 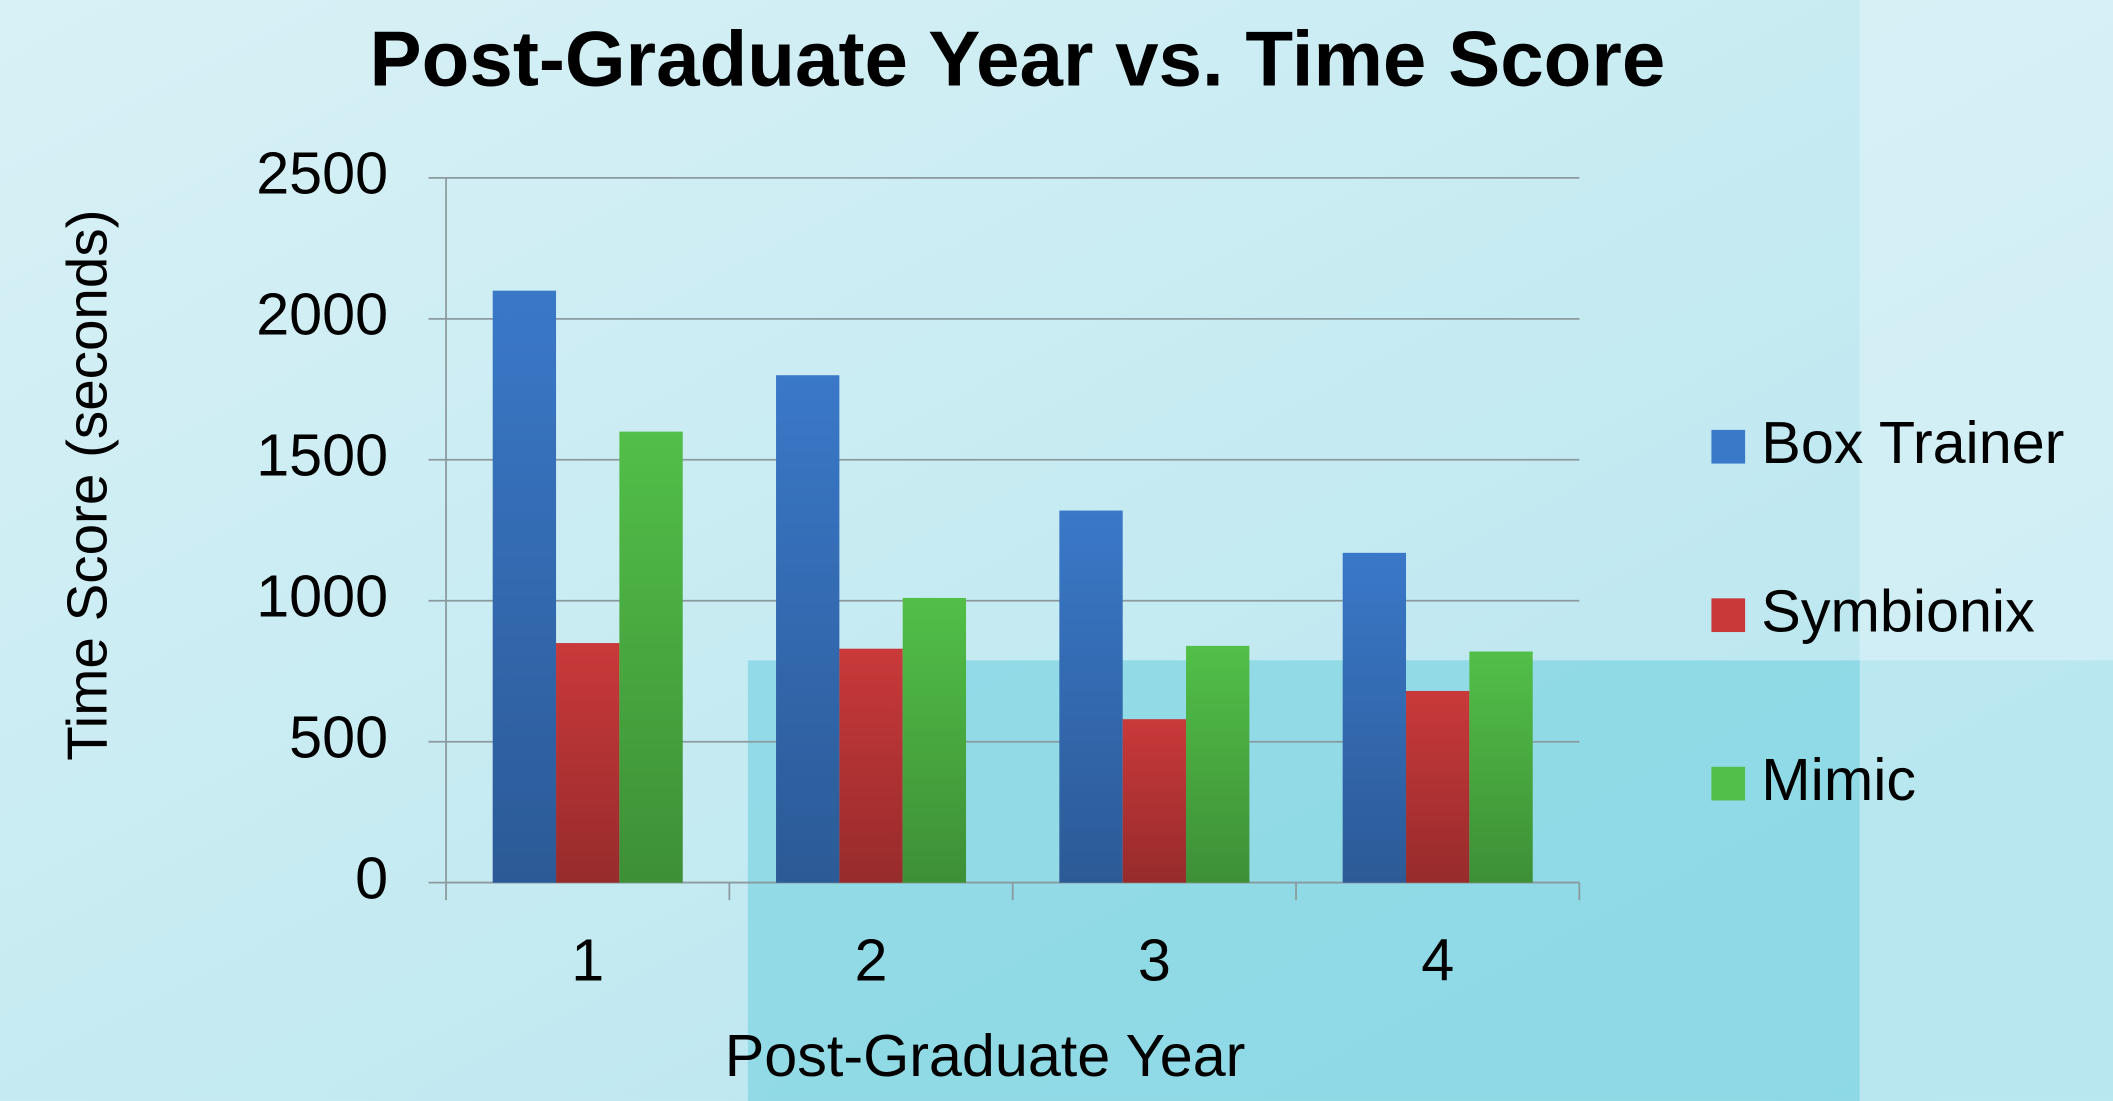 What do you see at coordinates (1154, 960) in the screenshot?
I see `x-tick-label: 3` at bounding box center [1154, 960].